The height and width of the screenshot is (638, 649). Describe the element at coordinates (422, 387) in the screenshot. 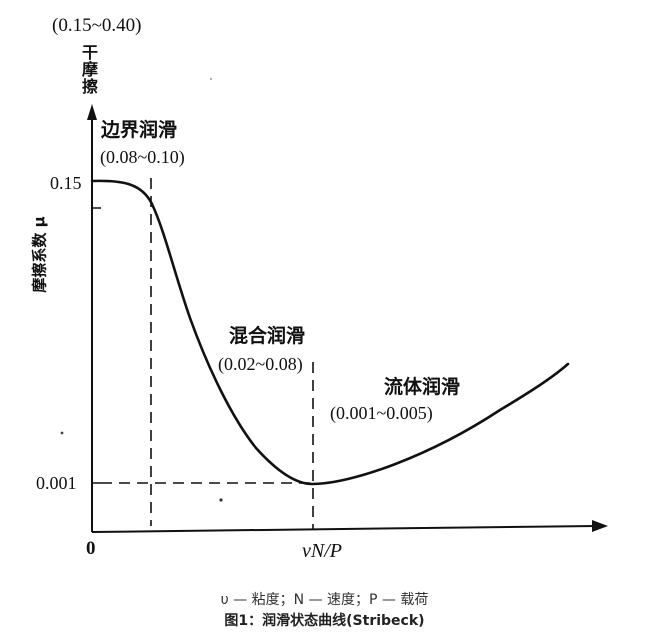

I see `region-fluid-name: 流体润滑` at that location.